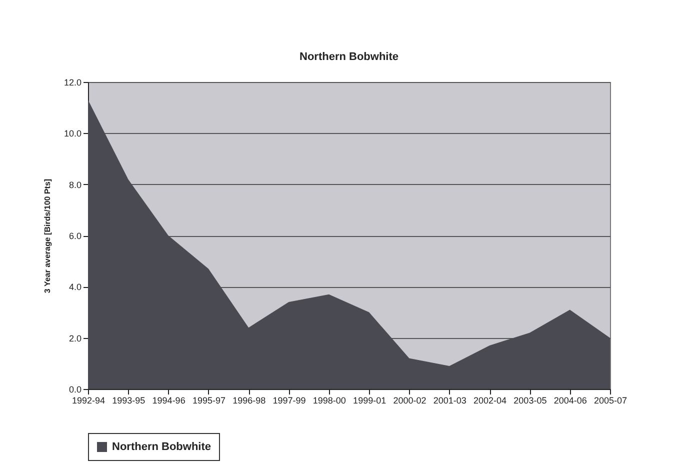 Image resolution: width=682 pixels, height=470 pixels. What do you see at coordinates (249, 401) in the screenshot?
I see `x-tick-label: 1996-98` at bounding box center [249, 401].